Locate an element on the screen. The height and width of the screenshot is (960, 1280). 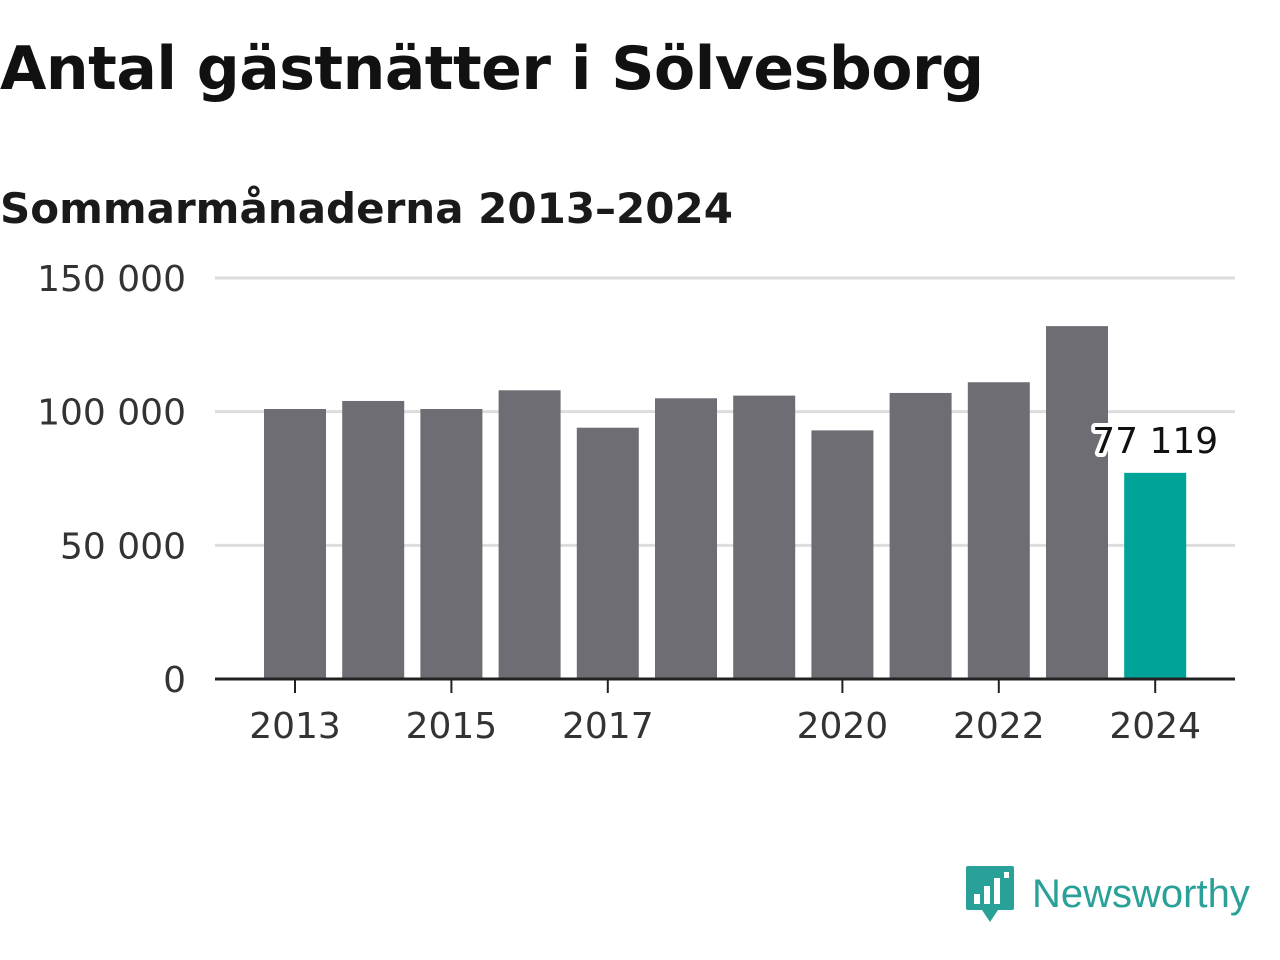
y-tick-label: 50 000 is located at coordinates (123, 546).